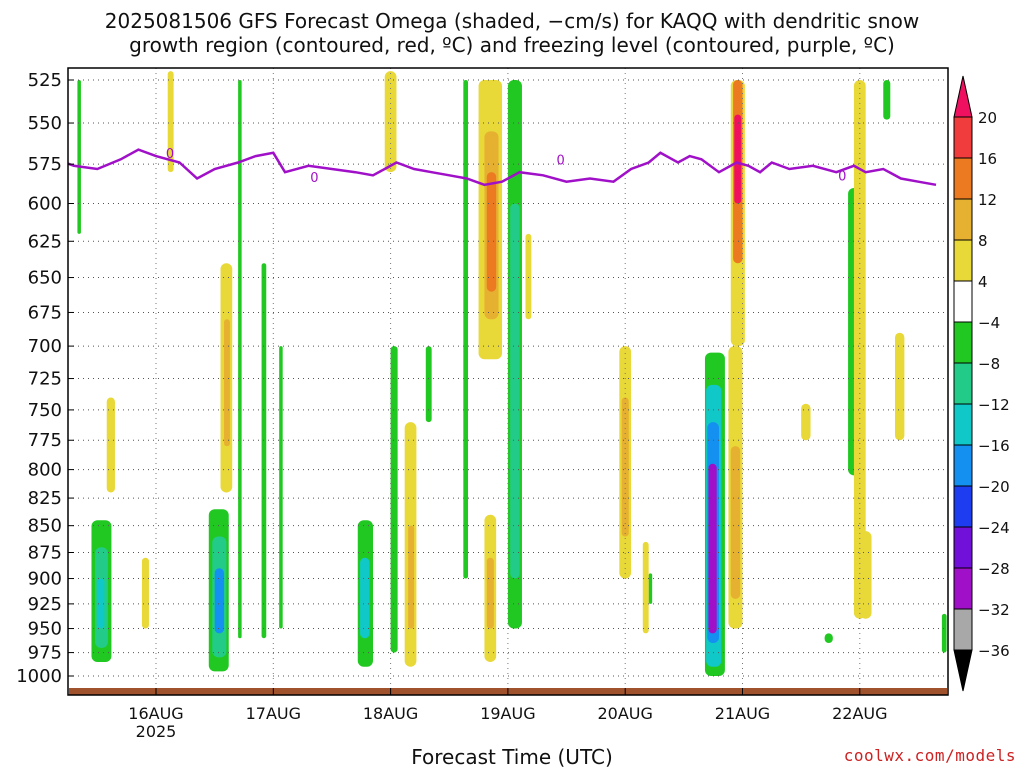 Image resolution: width=1024 pixels, height=769 pixels. I want to click on y-tick-label: 725, so click(45, 379).